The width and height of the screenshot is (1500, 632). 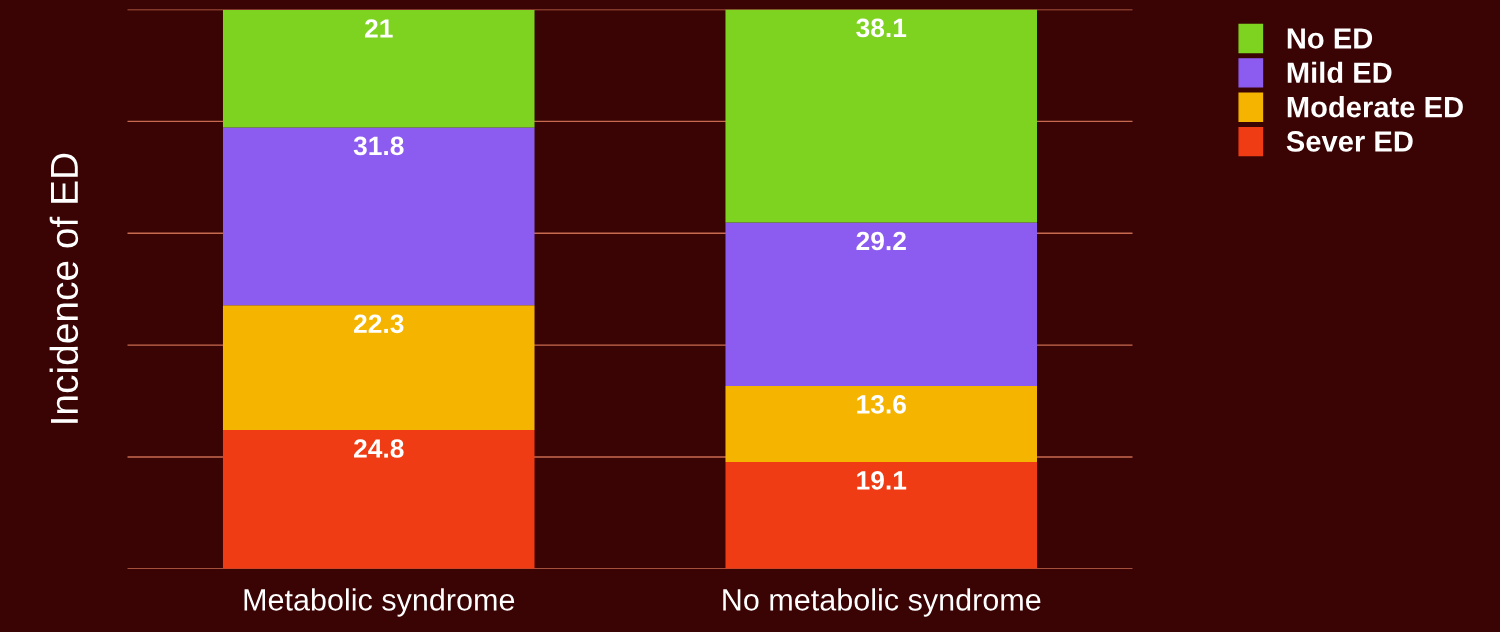 What do you see at coordinates (881, 241) in the screenshot?
I see `data-label: 29.2` at bounding box center [881, 241].